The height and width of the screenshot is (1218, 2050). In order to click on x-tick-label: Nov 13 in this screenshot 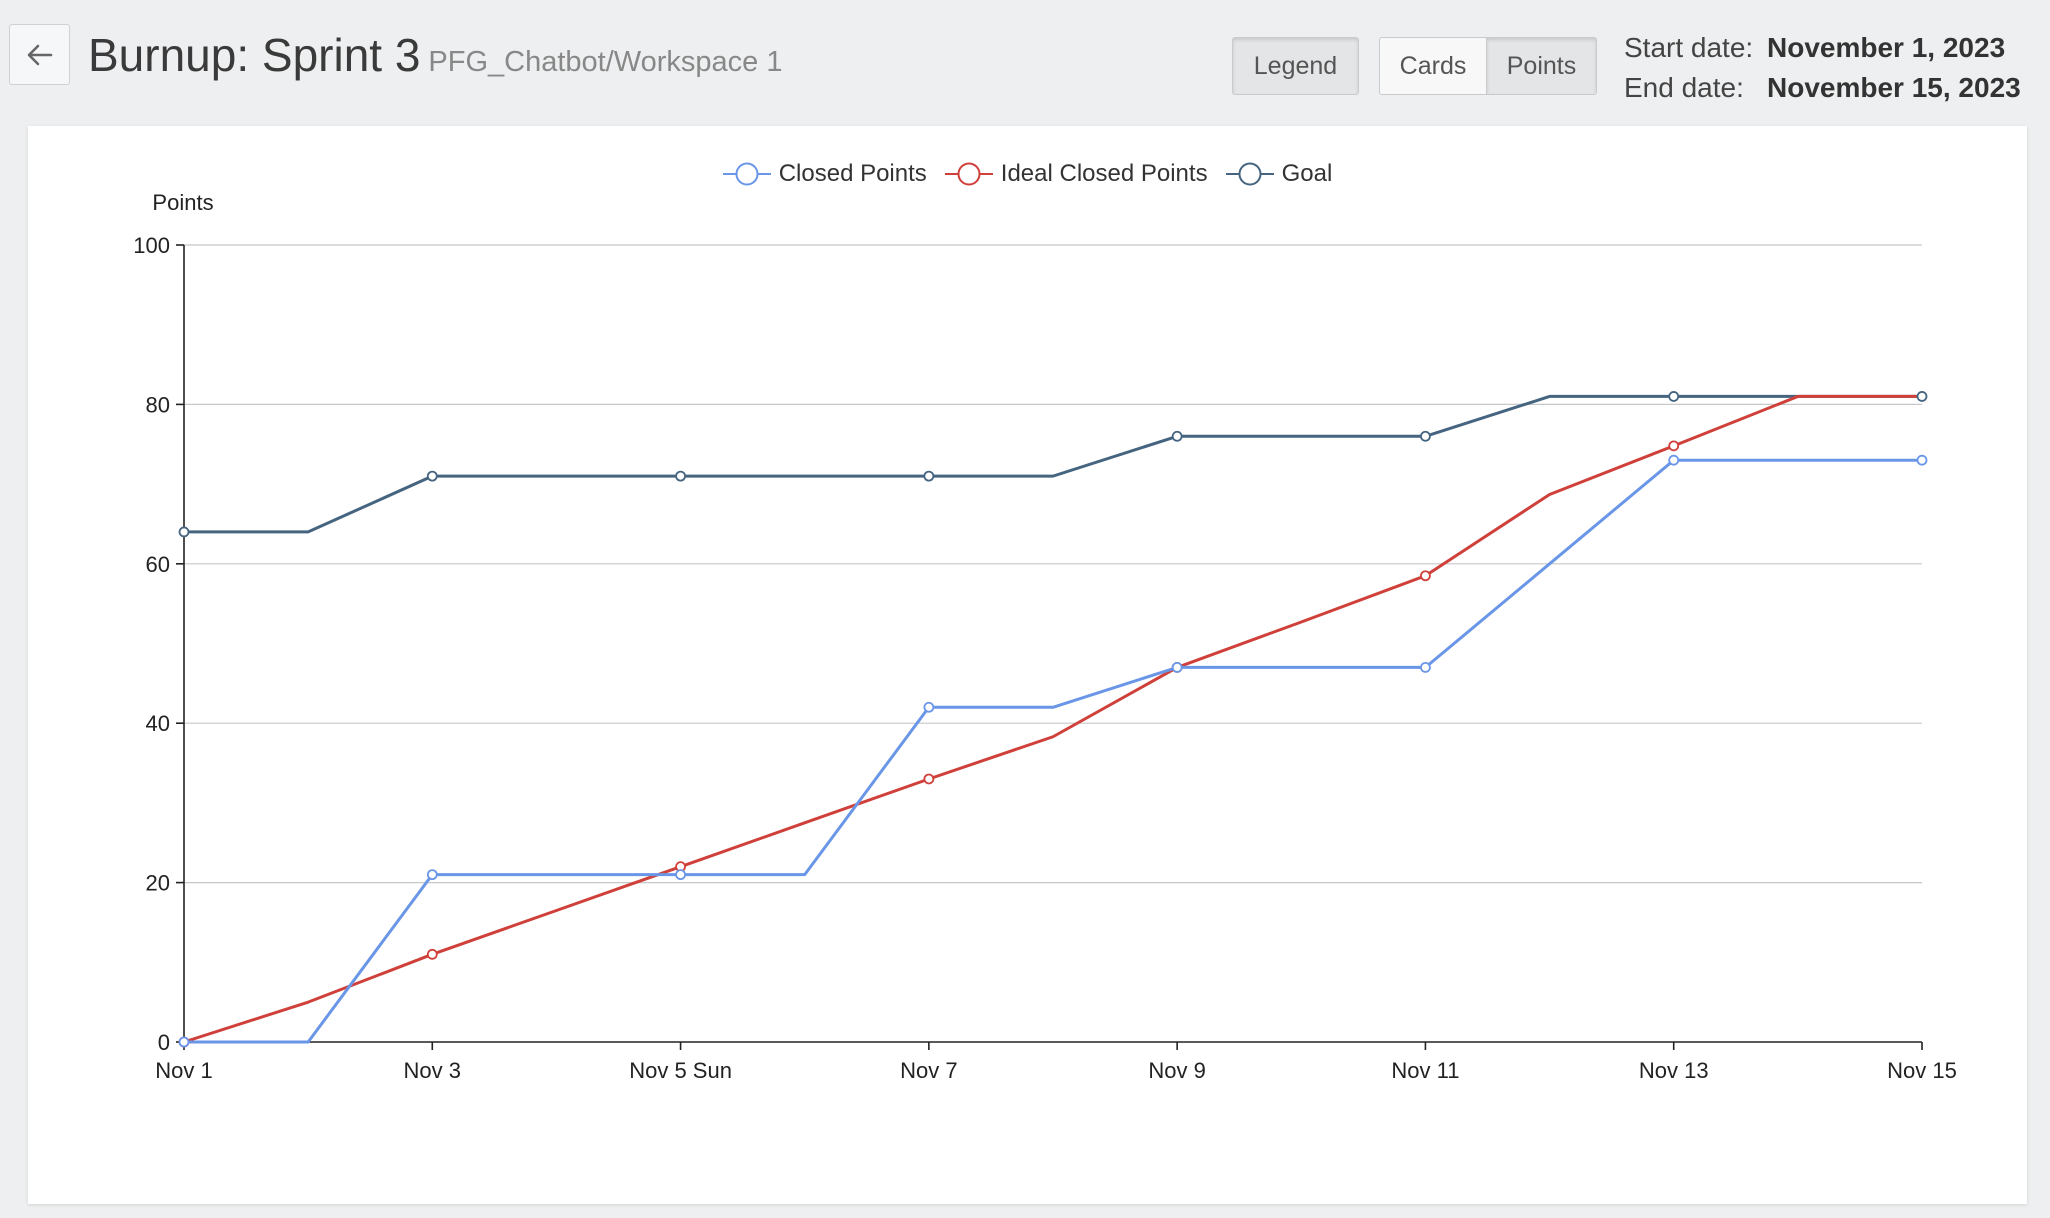, I will do `click(1674, 1070)`.